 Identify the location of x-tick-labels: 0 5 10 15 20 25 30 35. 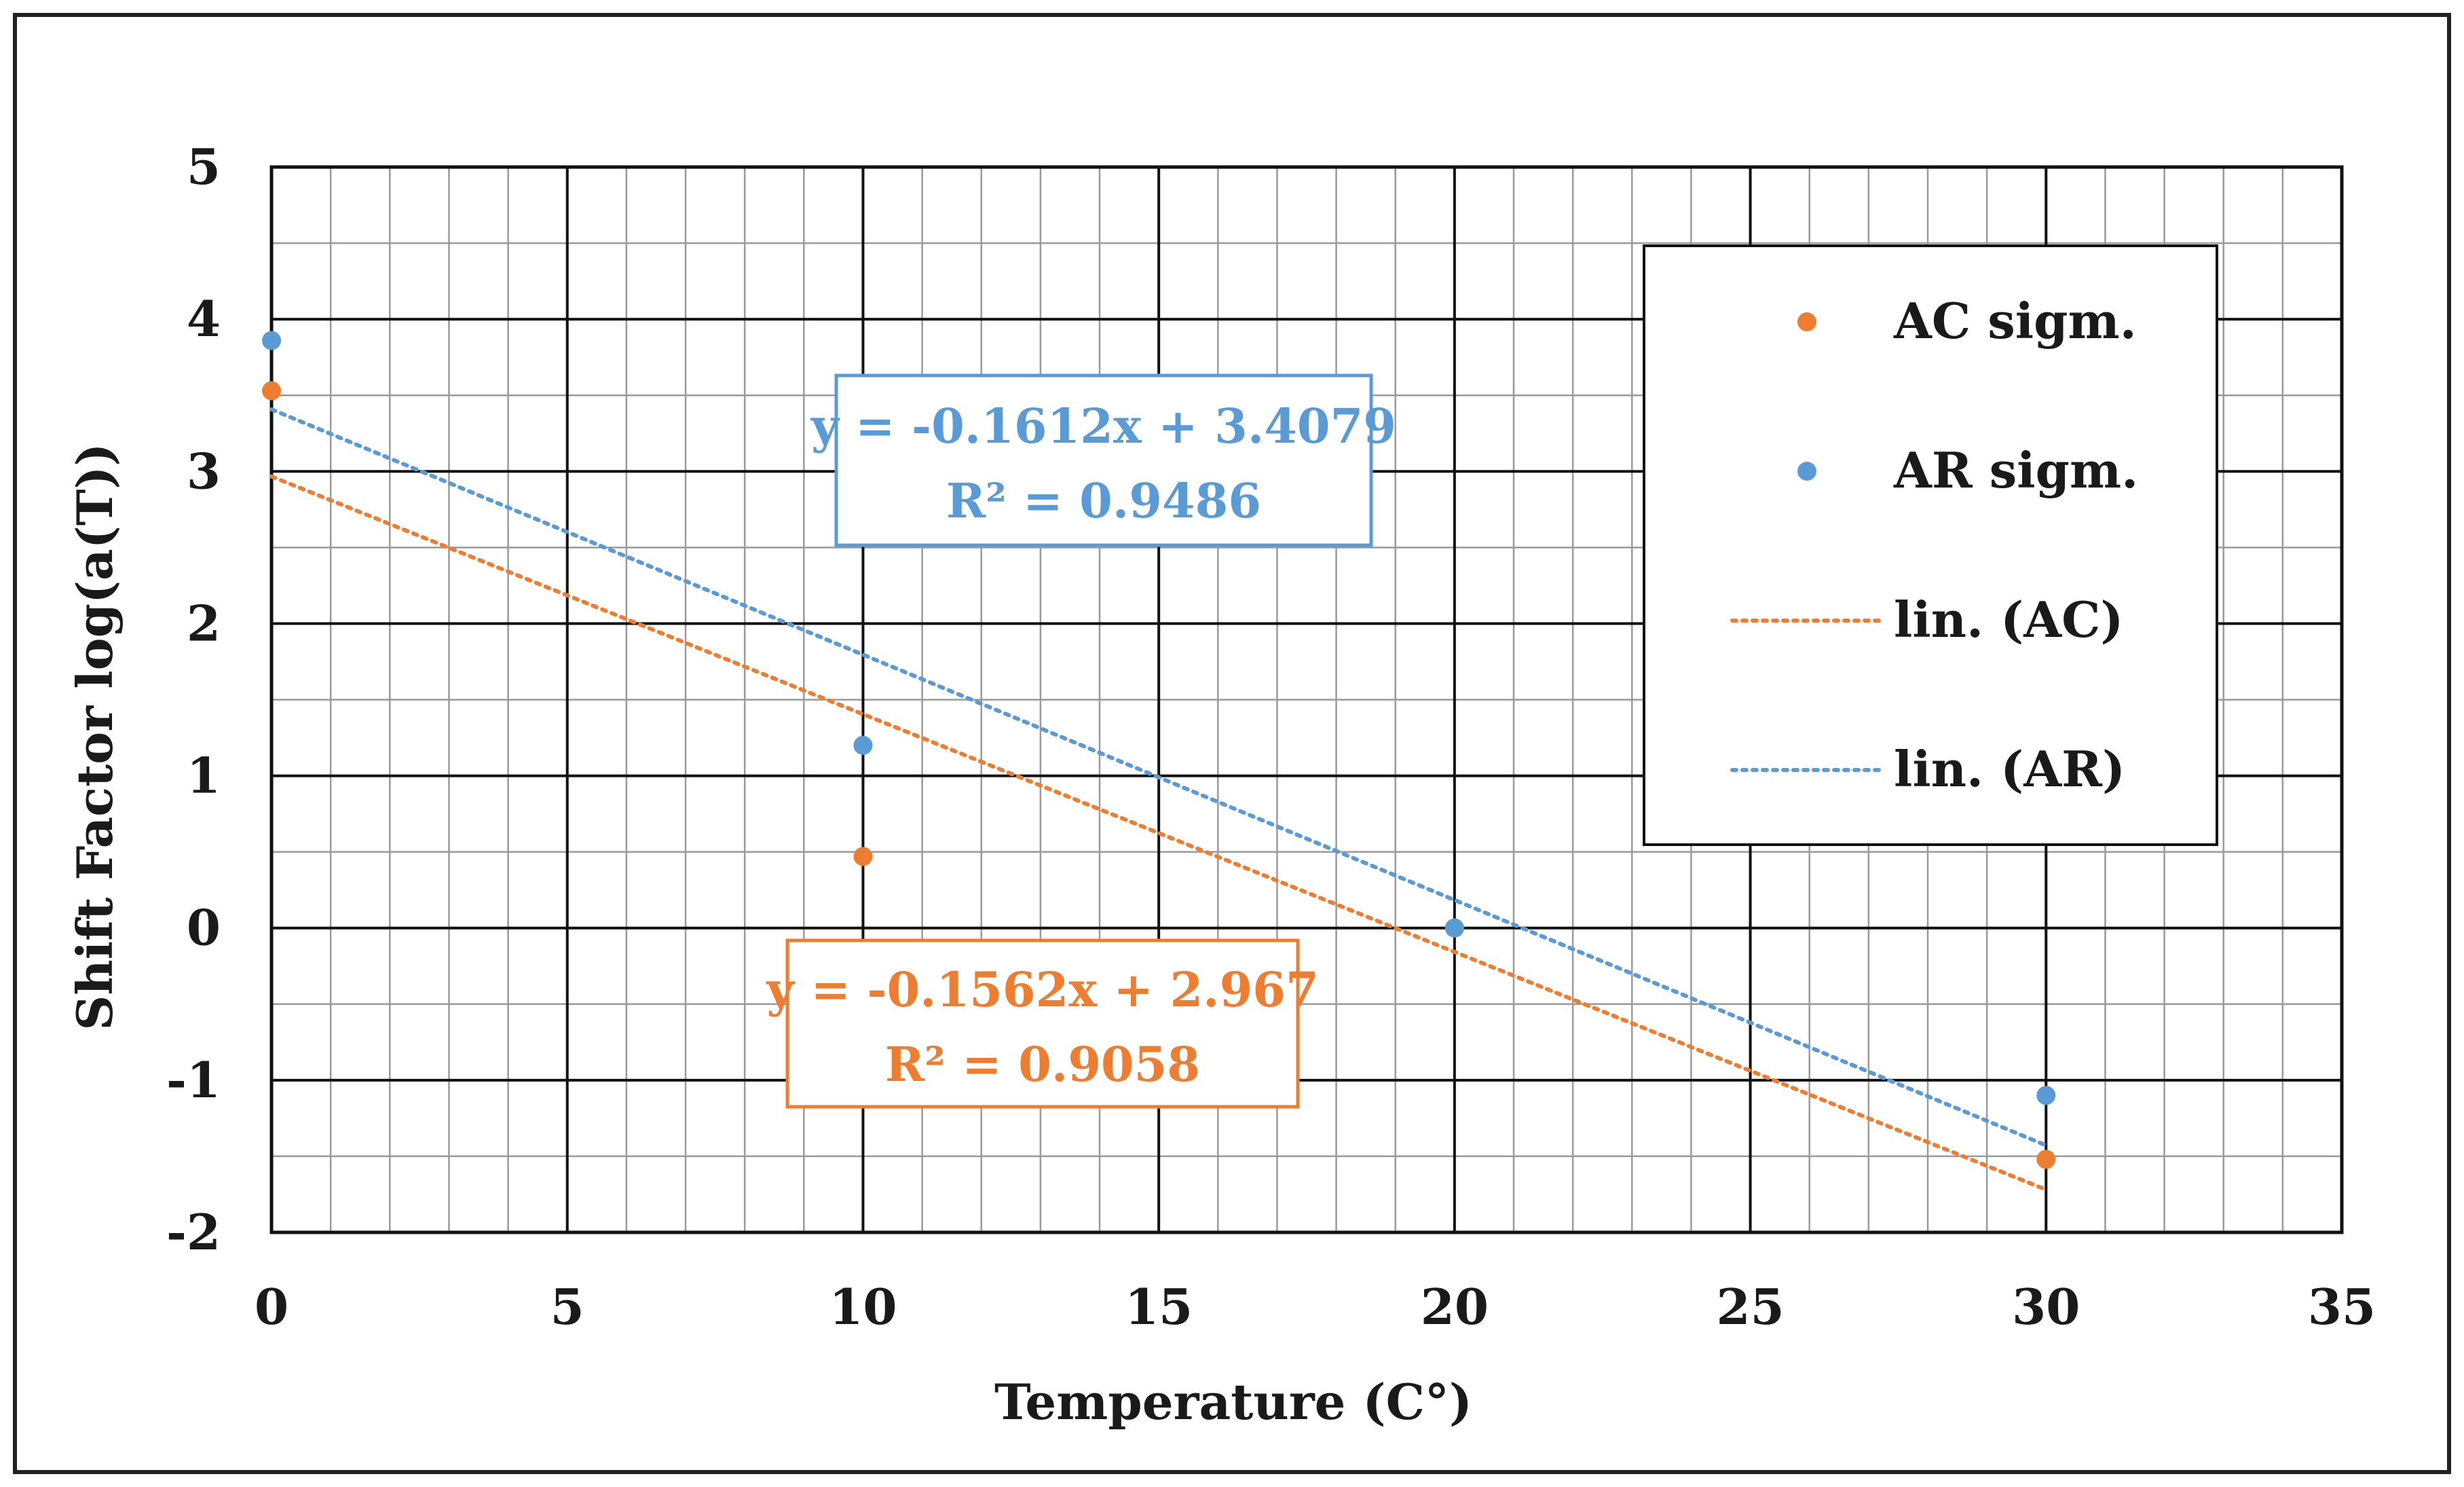
(1315, 1307).